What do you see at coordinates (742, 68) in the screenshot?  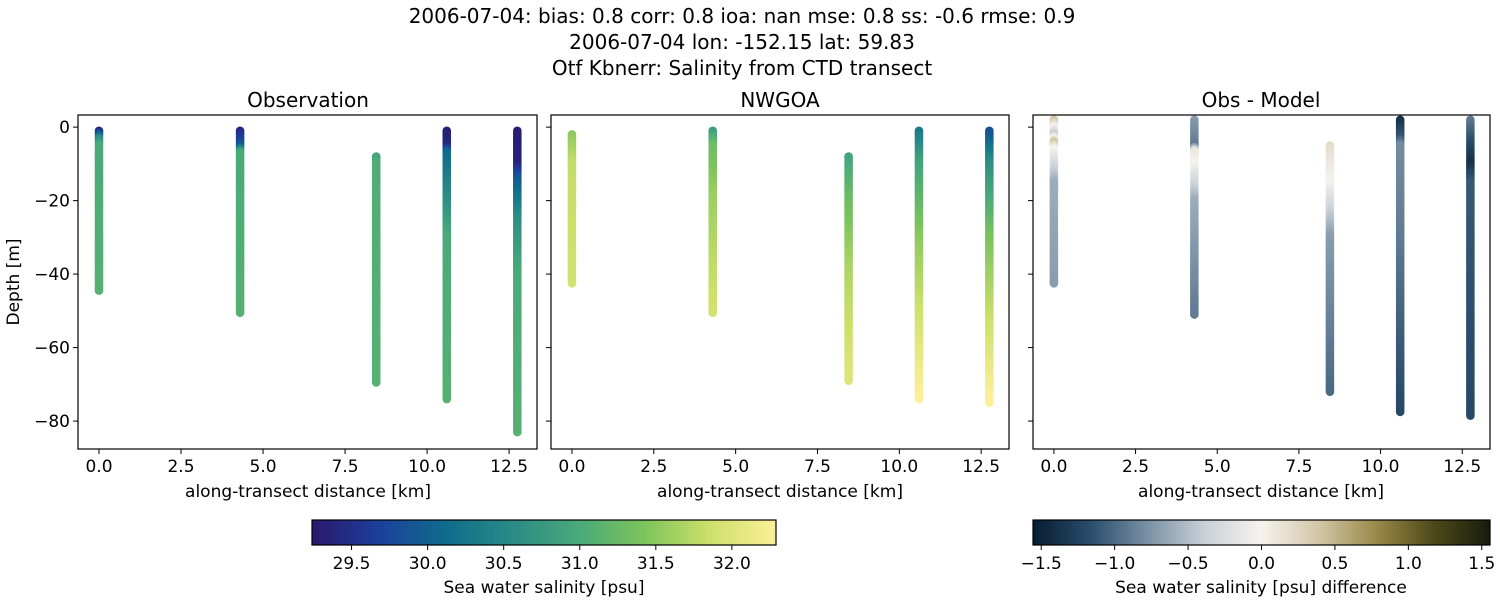 I see `title-line-3: Otf Kbnerr: Salinity from CTD transect` at bounding box center [742, 68].